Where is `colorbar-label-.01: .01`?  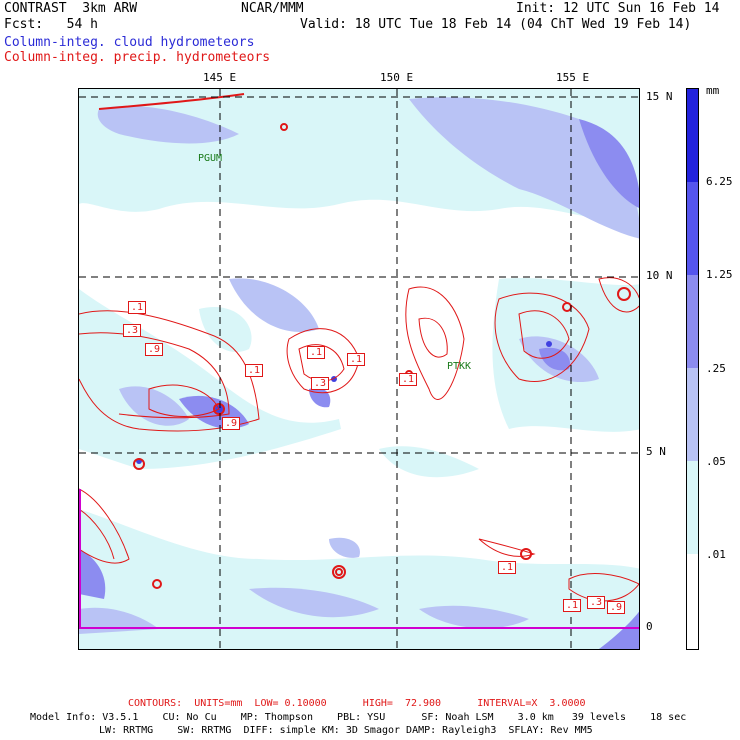
colorbar-label-.01: .01 is located at coordinates (716, 554).